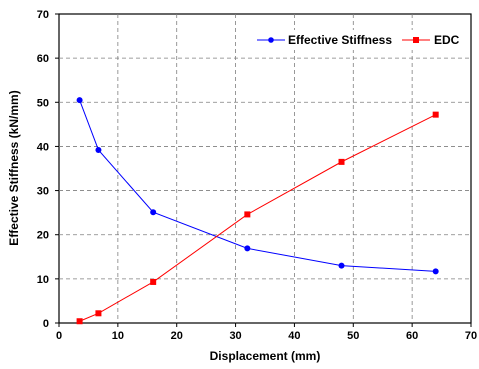  Describe the element at coordinates (43, 236) in the screenshot. I see `y-tick-label: 20` at that location.